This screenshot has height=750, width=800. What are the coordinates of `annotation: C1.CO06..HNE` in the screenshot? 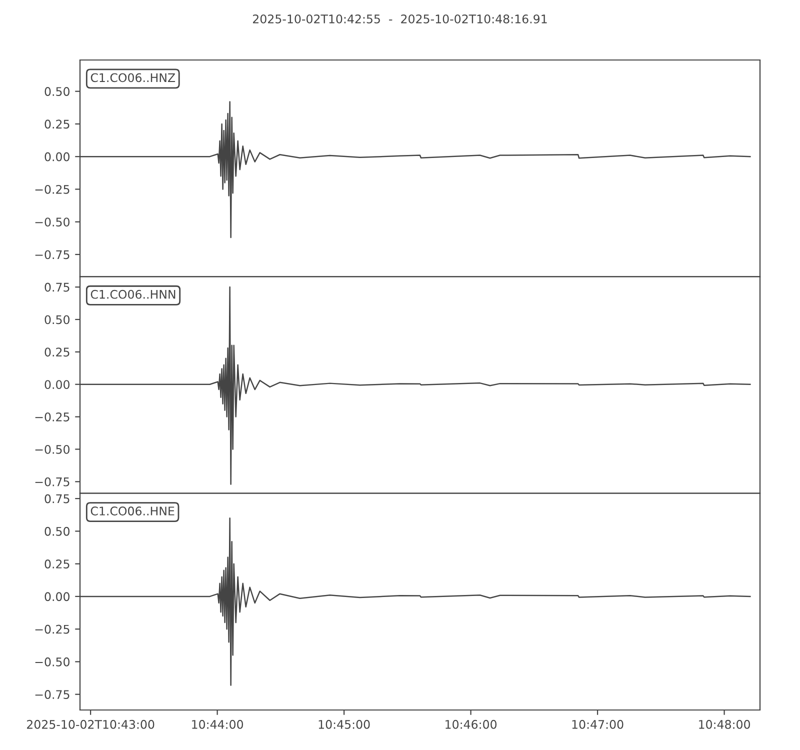 It's located at (132, 511).